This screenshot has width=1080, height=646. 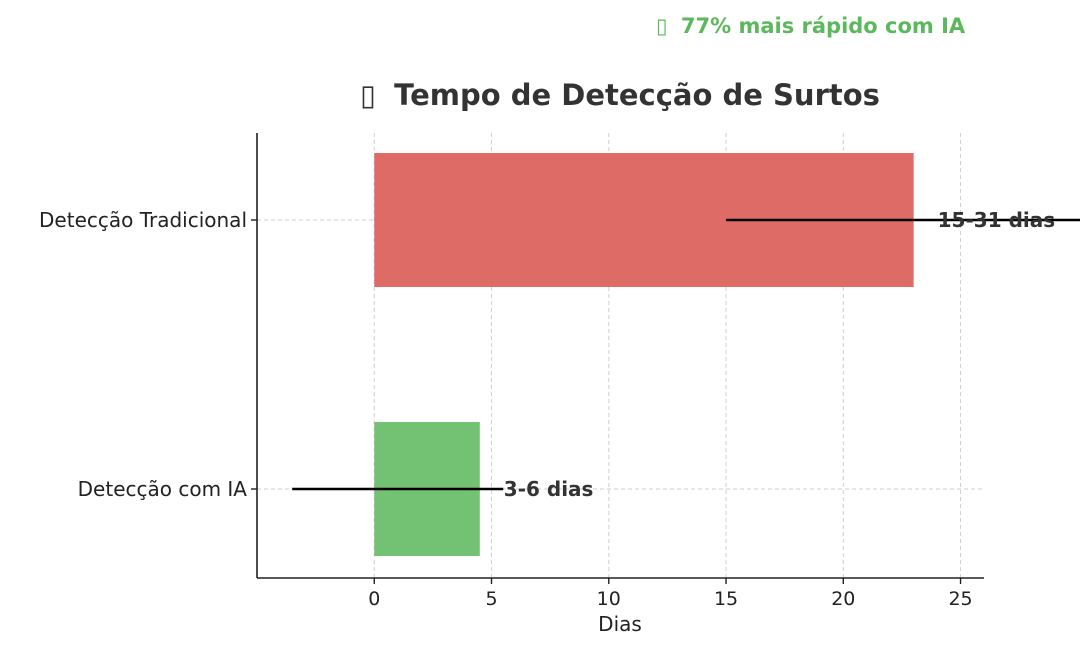 I want to click on speed-callout: ▯ 77% mais rápido com IA, so click(x=811, y=26).